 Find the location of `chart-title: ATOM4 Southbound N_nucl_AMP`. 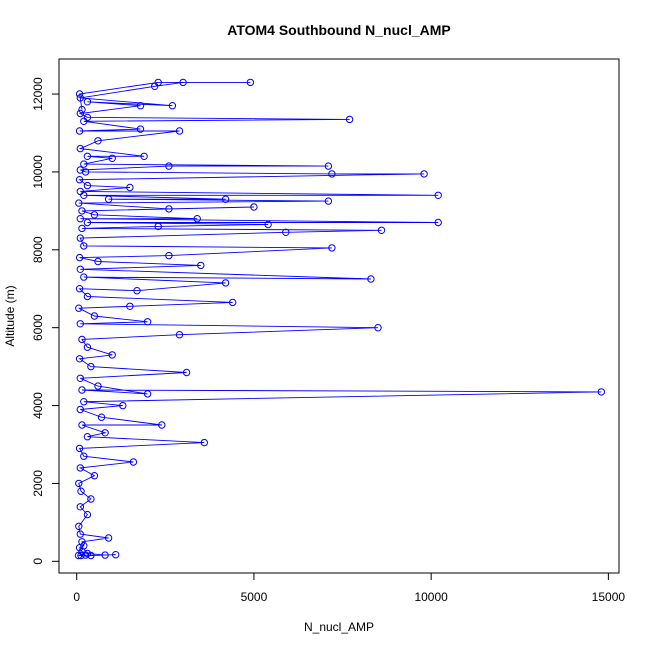

chart-title: ATOM4 Southbound N_nucl_AMP is located at coordinates (338, 30).